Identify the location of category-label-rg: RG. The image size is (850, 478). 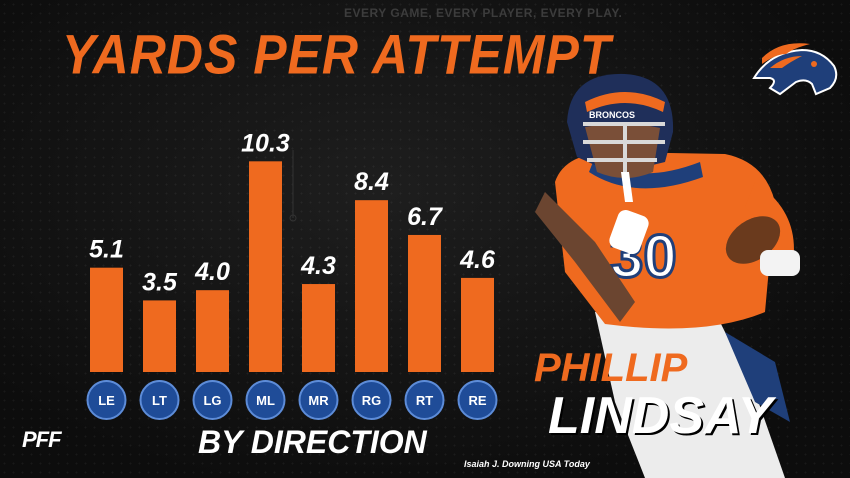
(372, 400).